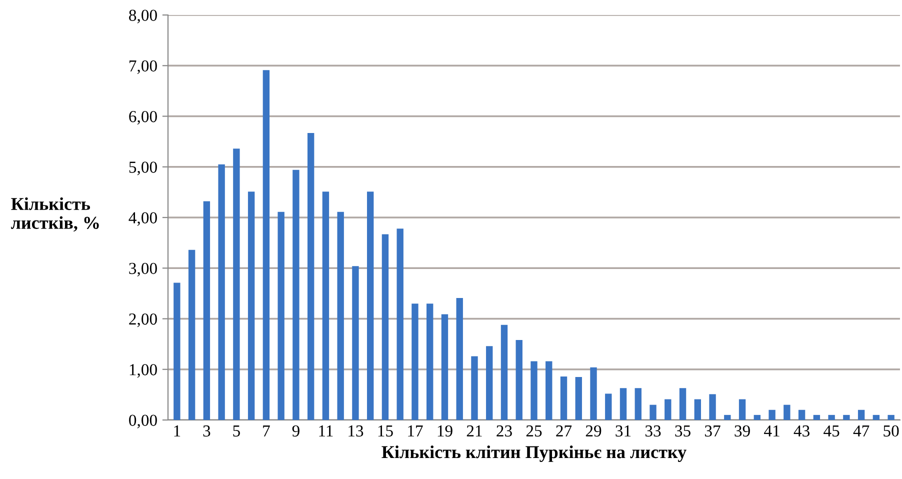  Describe the element at coordinates (142, 219) in the screenshot. I see `y-tick-label: 4,00` at that location.